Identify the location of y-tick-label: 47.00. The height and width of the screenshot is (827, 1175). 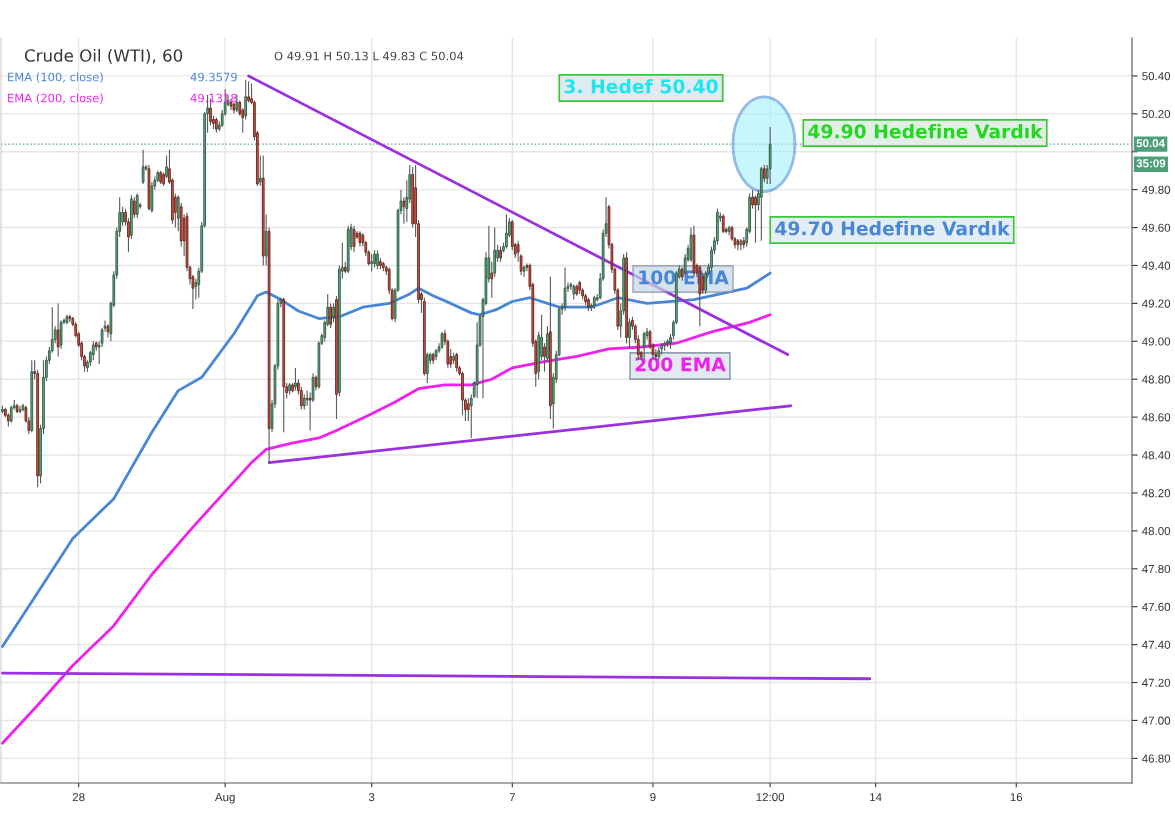
(1156, 720).